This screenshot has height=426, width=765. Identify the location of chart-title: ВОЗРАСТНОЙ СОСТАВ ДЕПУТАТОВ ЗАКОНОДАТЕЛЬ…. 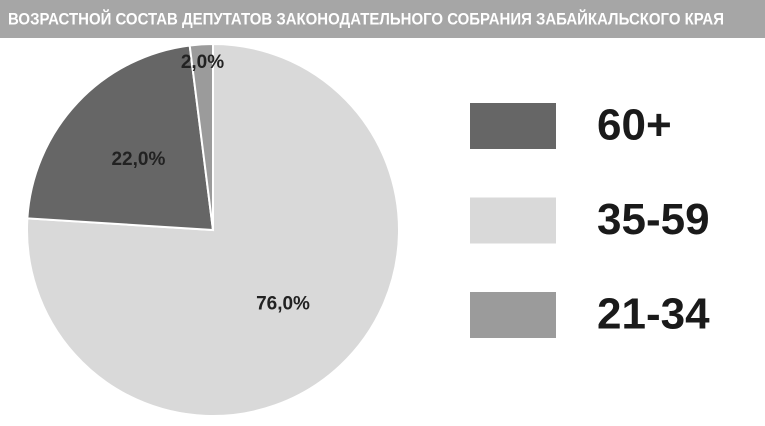
(366, 18).